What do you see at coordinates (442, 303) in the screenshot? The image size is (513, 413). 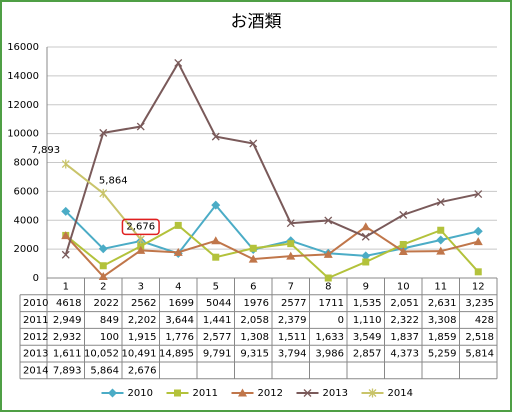 I see `table-cell: 2,631` at bounding box center [442, 303].